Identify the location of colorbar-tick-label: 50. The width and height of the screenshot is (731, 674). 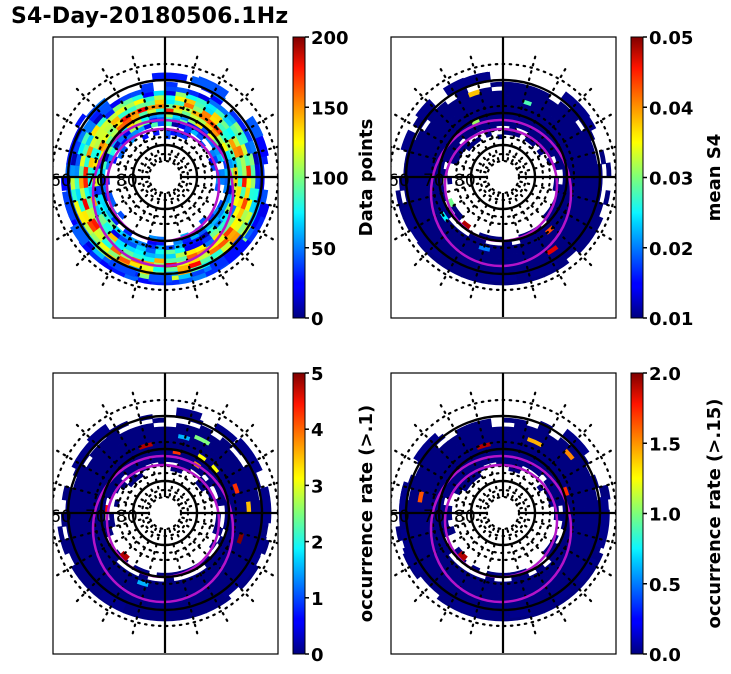
(323, 249).